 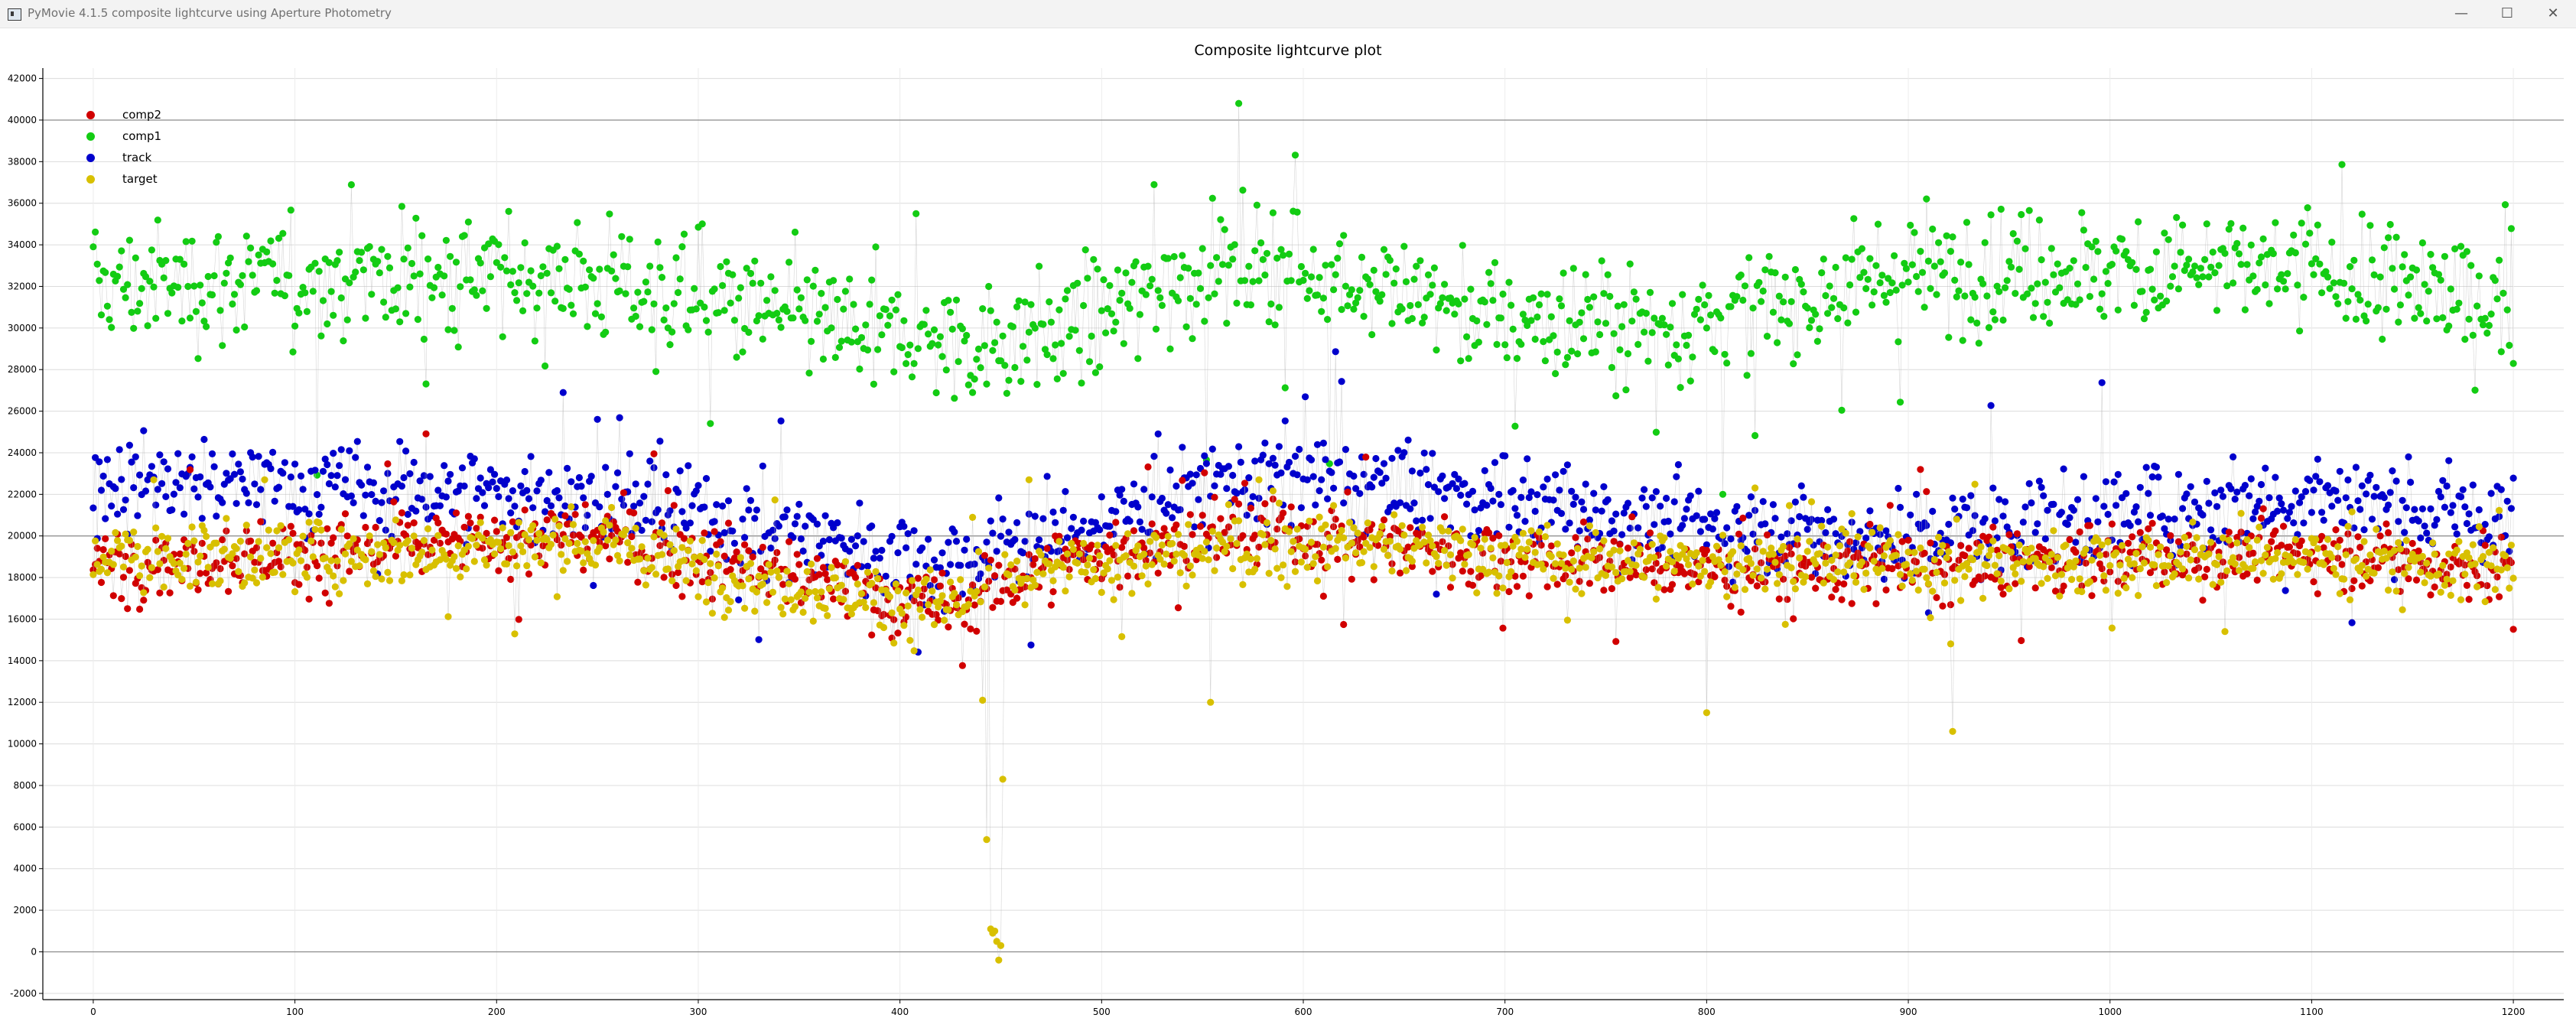 What do you see at coordinates (2507, 13) in the screenshot?
I see `maximize-icon: ☐` at bounding box center [2507, 13].